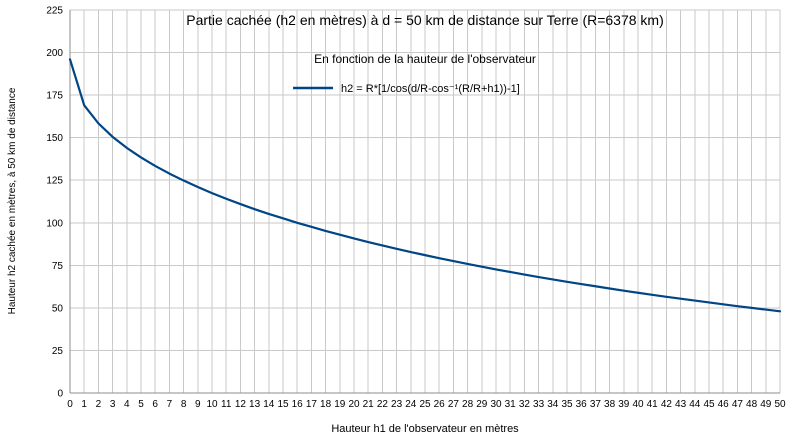 This screenshot has height=445, width=800. What do you see at coordinates (638, 404) in the screenshot?
I see `x-tick-label: 40` at bounding box center [638, 404].